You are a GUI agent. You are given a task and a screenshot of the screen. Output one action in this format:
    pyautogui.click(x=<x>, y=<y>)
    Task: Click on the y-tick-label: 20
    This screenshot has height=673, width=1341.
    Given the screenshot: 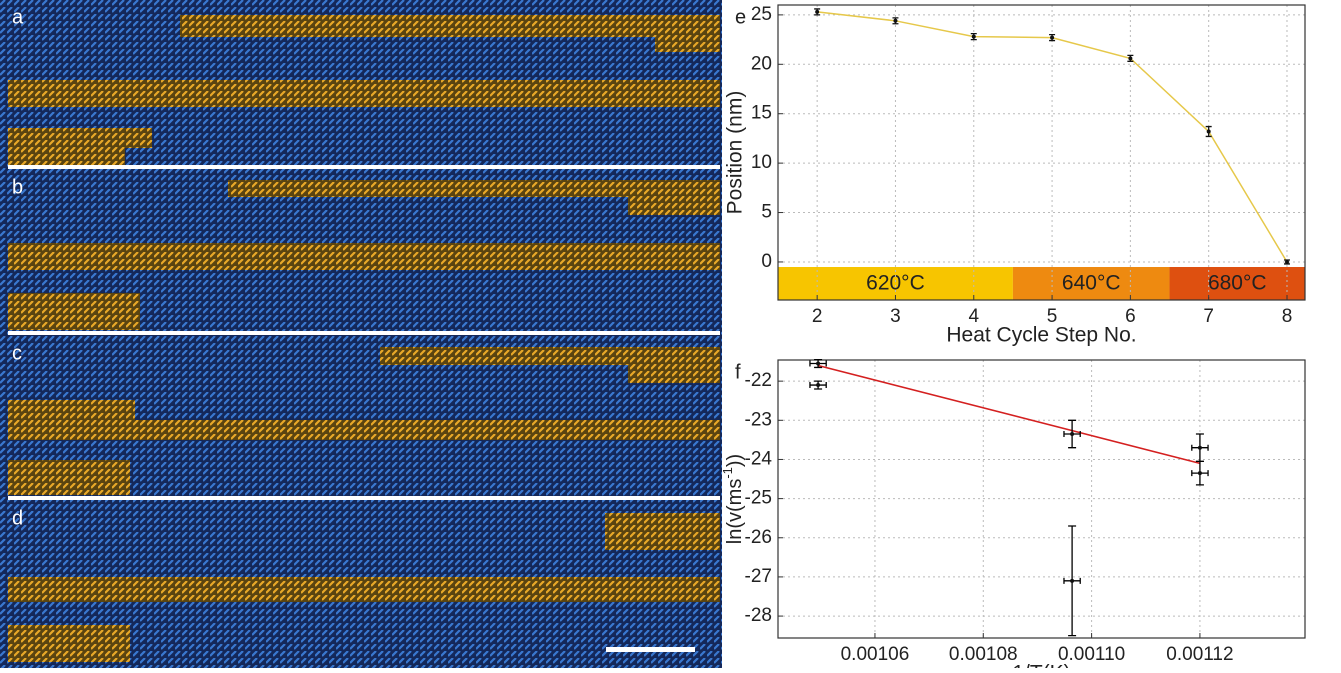 What is the action you would take?
    pyautogui.click(x=761, y=63)
    